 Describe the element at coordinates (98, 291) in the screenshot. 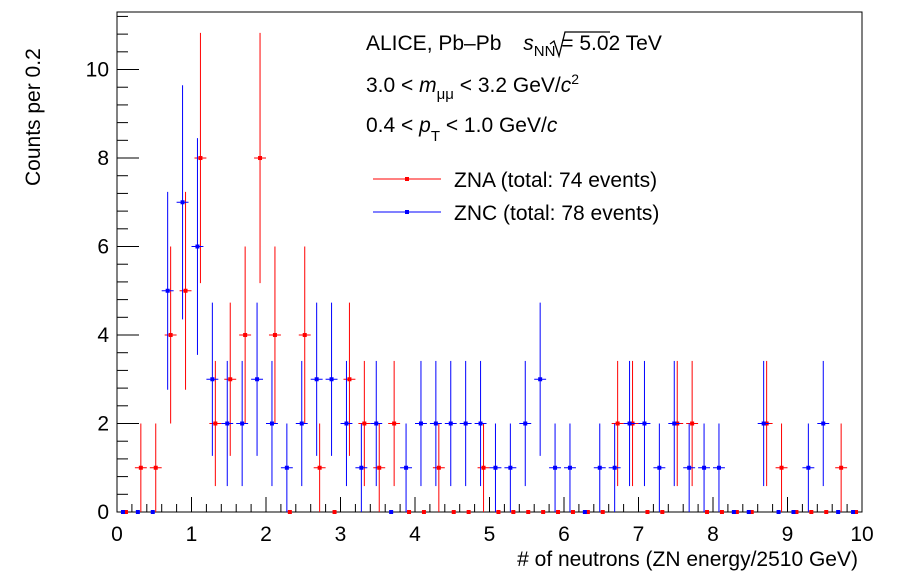

I see `y-tick-labels: 0 2 4 6 8 10` at that location.